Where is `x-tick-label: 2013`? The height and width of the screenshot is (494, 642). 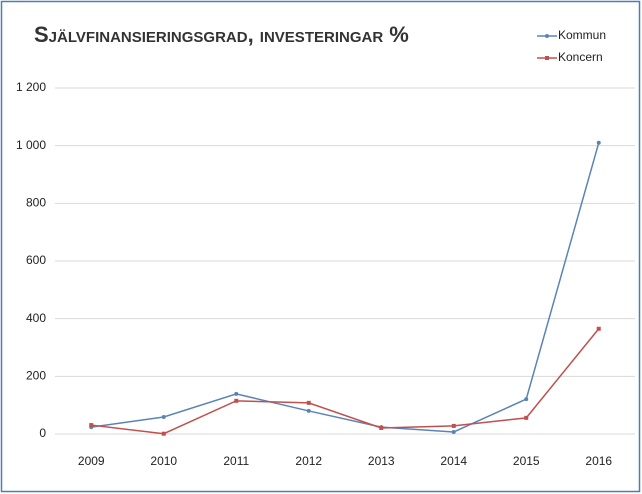 x-tick-label: 2013 is located at coordinates (381, 461).